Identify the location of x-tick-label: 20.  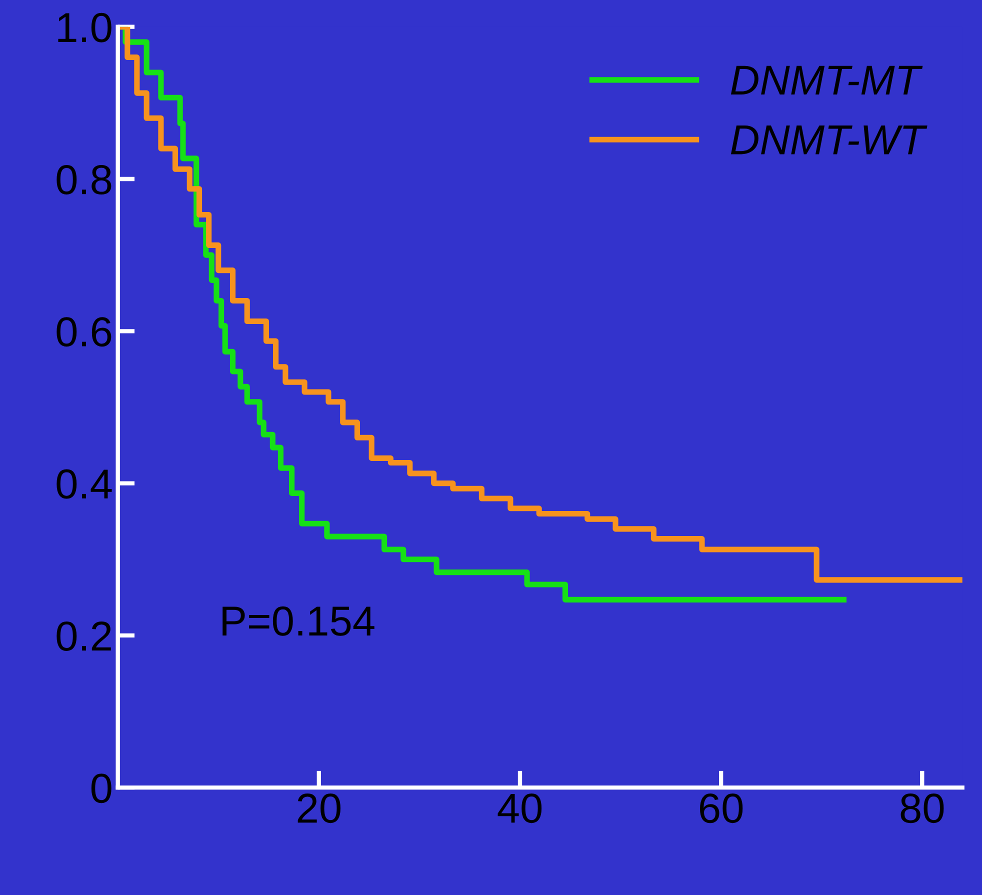
(319, 809).